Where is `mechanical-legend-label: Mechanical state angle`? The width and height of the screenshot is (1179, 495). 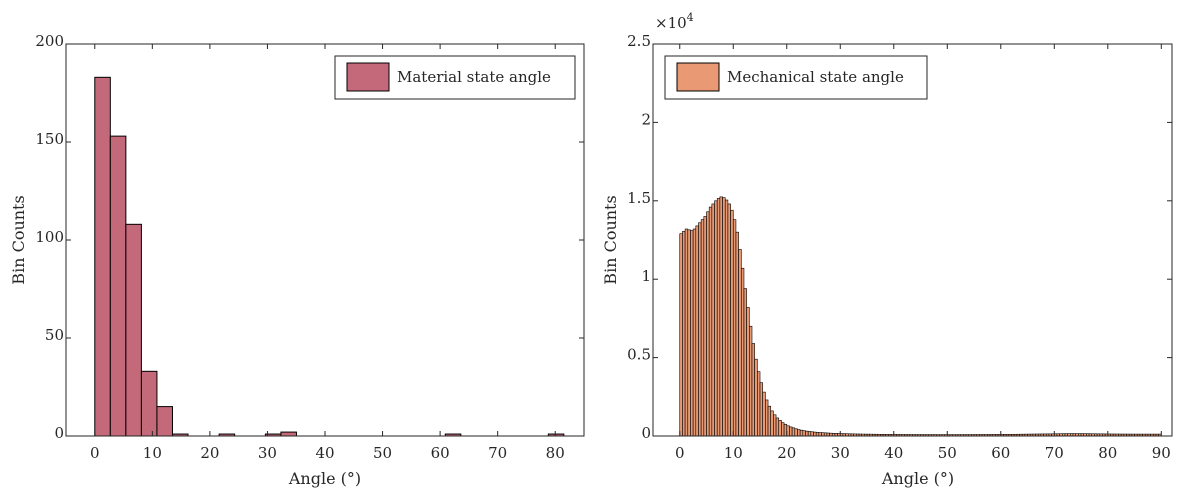 mechanical-legend-label: Mechanical state angle is located at coordinates (815, 77).